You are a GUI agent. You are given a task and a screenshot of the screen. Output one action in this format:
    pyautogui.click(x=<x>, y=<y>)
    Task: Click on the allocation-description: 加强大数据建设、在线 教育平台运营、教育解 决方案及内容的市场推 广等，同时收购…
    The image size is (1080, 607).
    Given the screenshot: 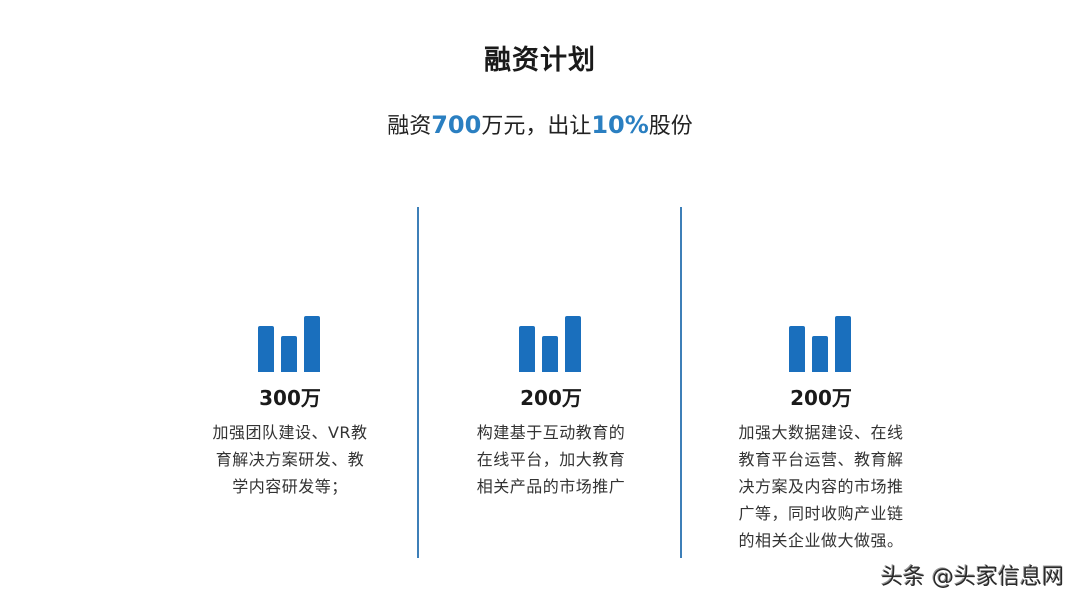 What is the action you would take?
    pyautogui.click(x=821, y=486)
    